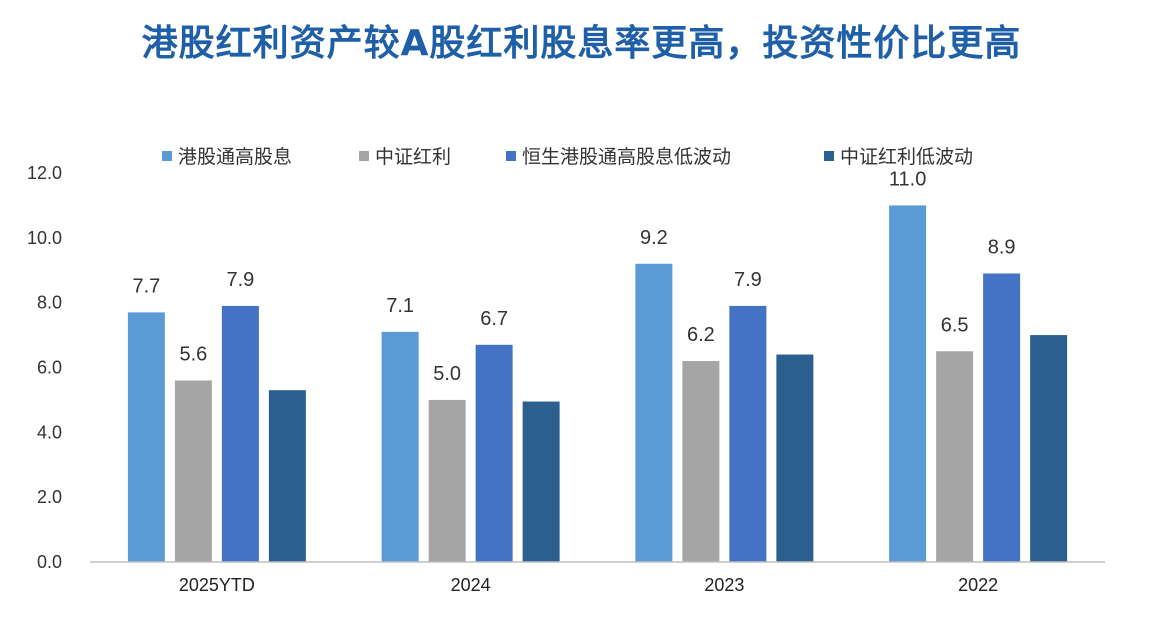 This screenshot has height=629, width=1163. I want to click on y-tick-label: 12.0, so click(44, 173).